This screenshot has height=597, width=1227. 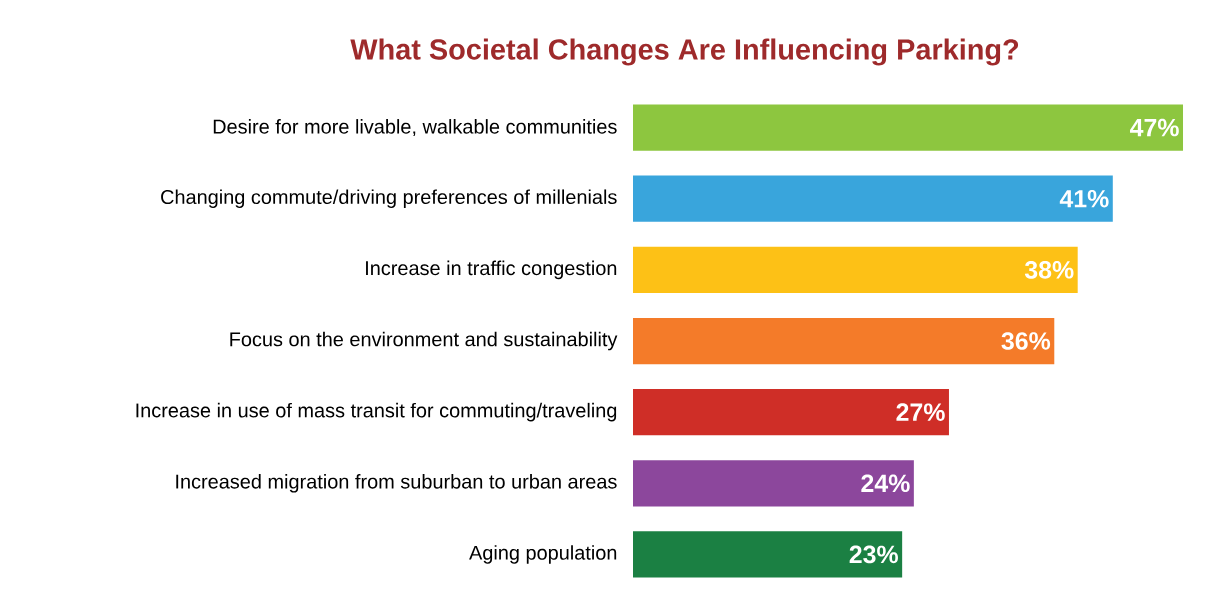 What do you see at coordinates (376, 412) in the screenshot?
I see `y-tick-label: Increase in use of mass transit for commuting/traveling` at bounding box center [376, 412].